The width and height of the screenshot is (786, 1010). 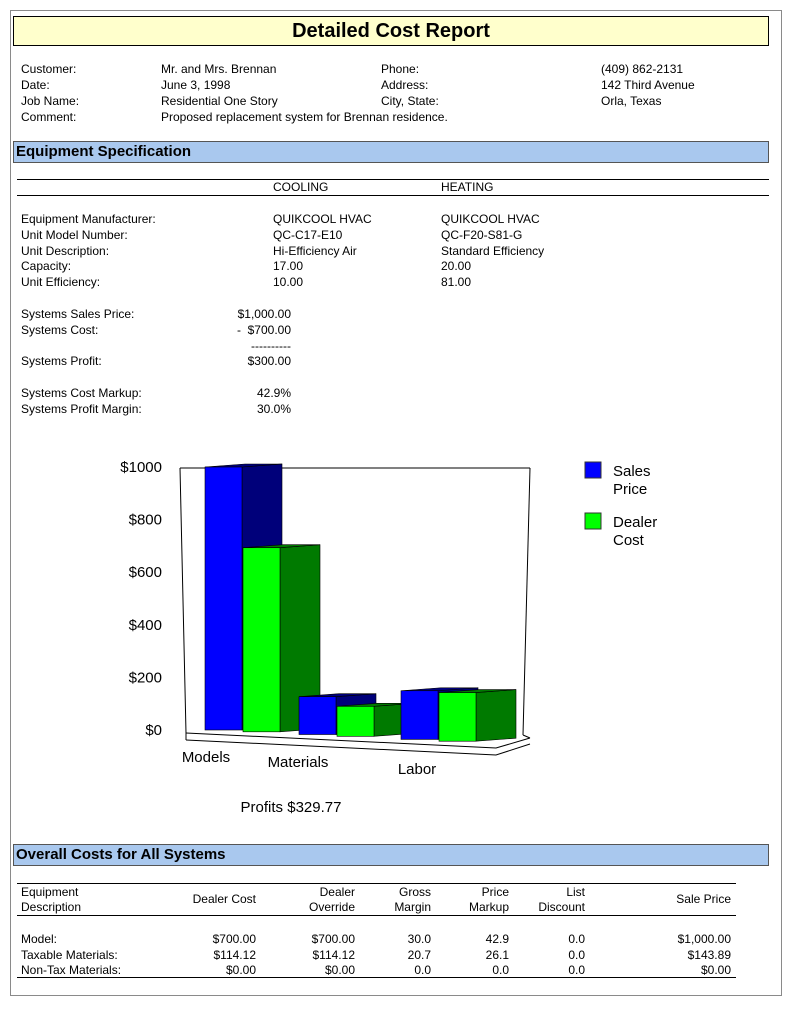 What do you see at coordinates (141, 467) in the screenshot?
I see `y-tick-label: $1000` at bounding box center [141, 467].